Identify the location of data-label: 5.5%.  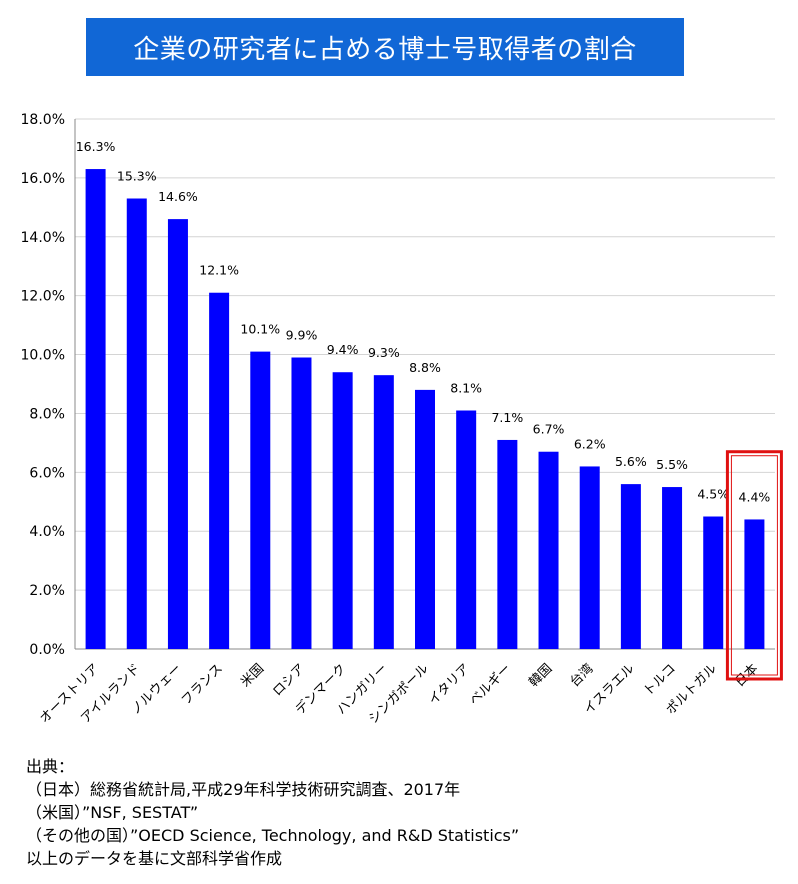
(672, 464).